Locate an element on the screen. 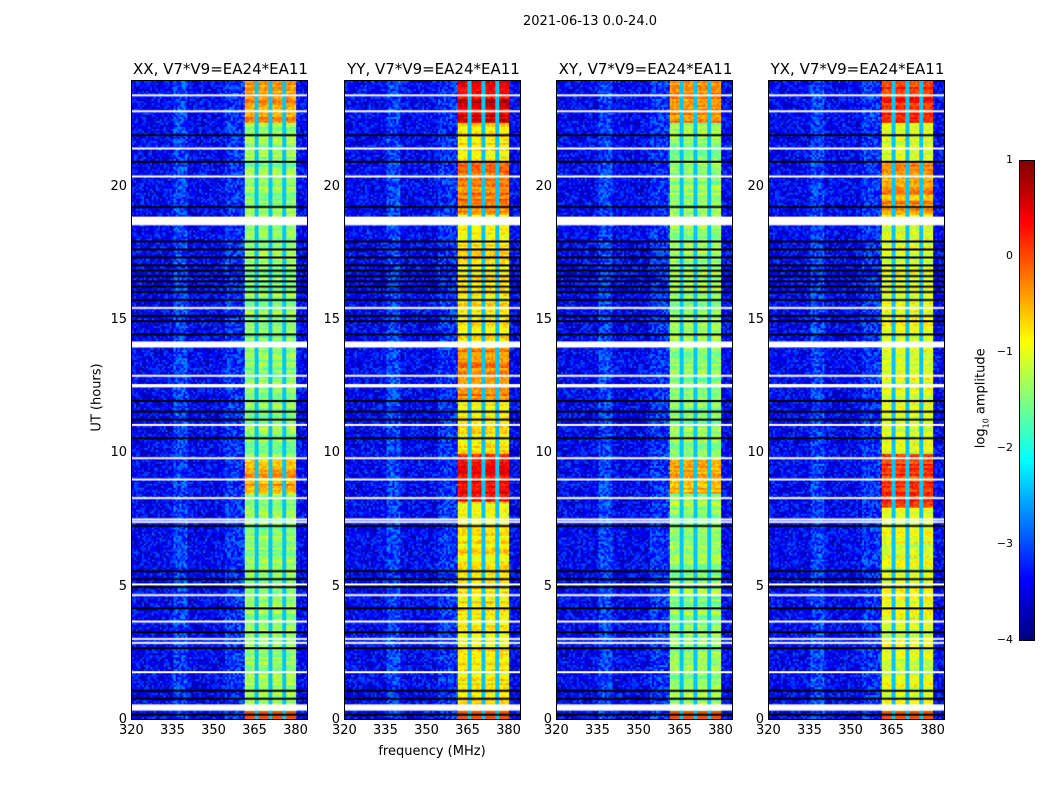 The image size is (1050, 800). colorbar-tick-label: 1 is located at coordinates (1009, 159).